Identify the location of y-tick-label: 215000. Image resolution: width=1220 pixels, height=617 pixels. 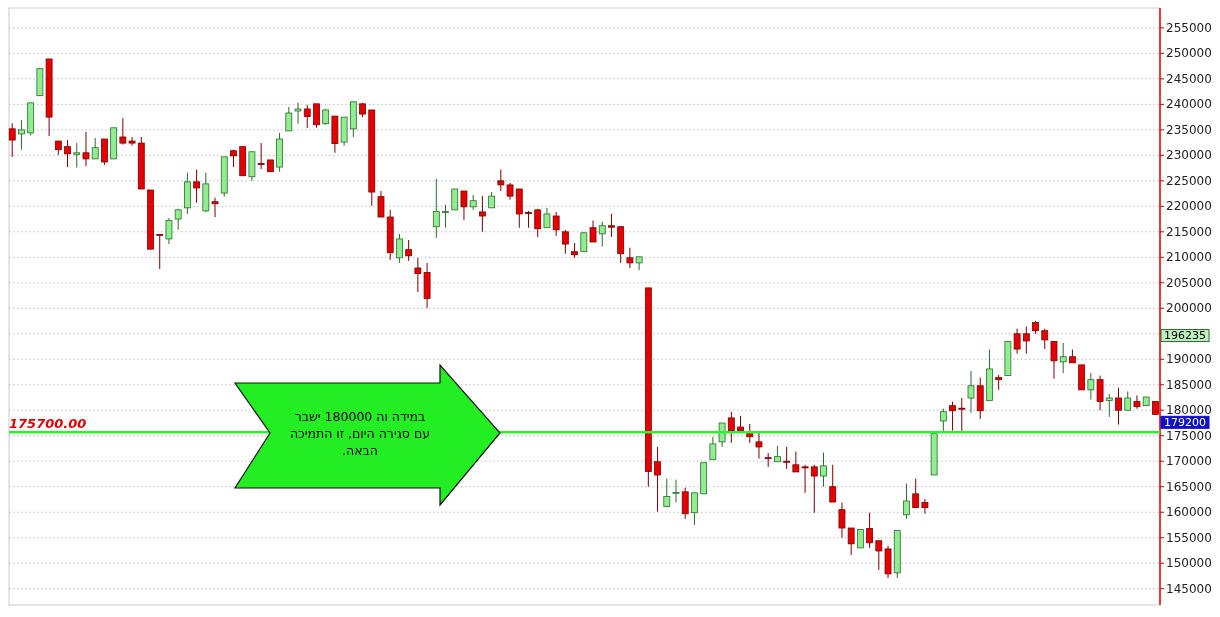
(1189, 231).